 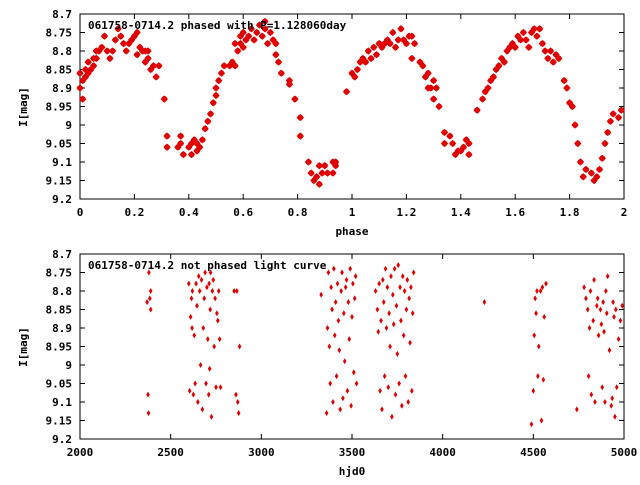 What do you see at coordinates (62, 328) in the screenshot?
I see `y-tick-label: 8.9` at bounding box center [62, 328].